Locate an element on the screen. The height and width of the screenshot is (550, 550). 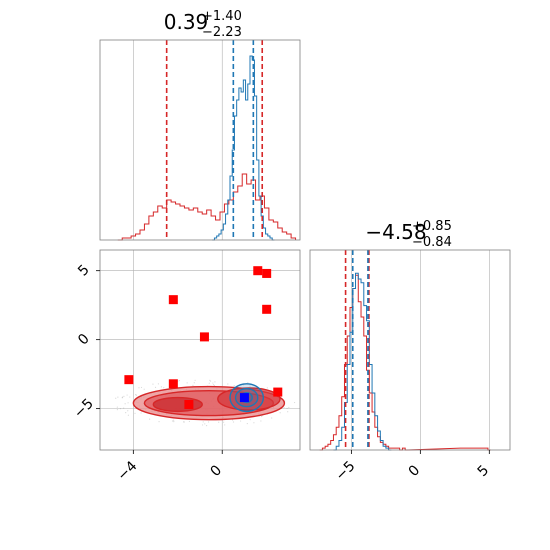
p0-title-value: 0.39 is located at coordinates (186, 22).